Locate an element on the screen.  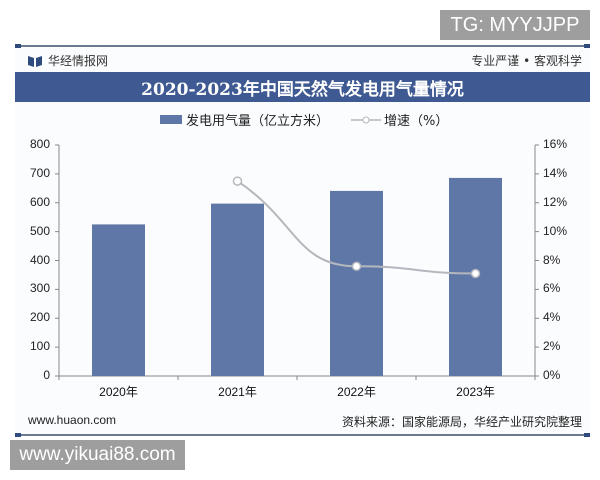
legend-line-swatch is located at coordinates (366, 119).